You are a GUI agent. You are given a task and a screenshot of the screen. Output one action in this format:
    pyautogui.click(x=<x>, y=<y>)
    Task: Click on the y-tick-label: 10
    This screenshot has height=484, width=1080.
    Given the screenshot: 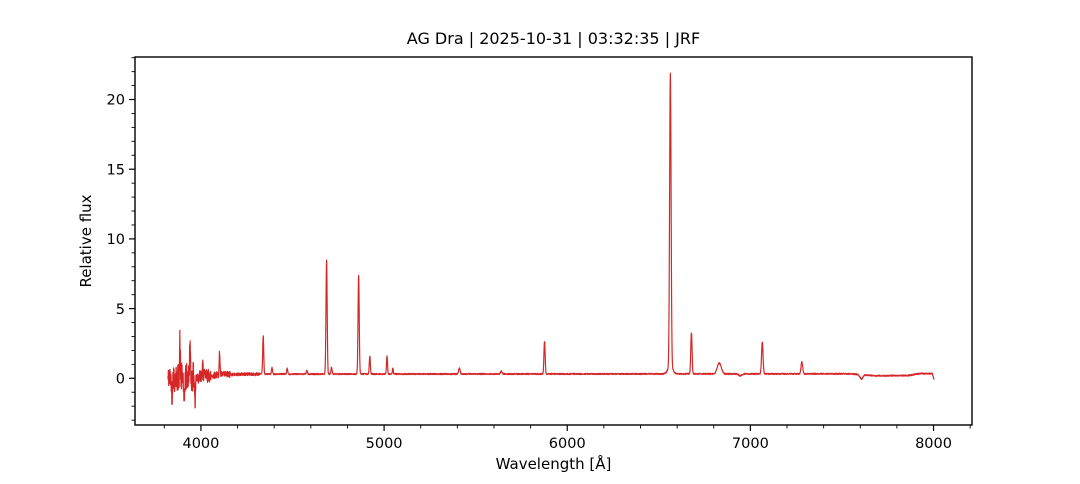 What is the action you would take?
    pyautogui.click(x=116, y=240)
    